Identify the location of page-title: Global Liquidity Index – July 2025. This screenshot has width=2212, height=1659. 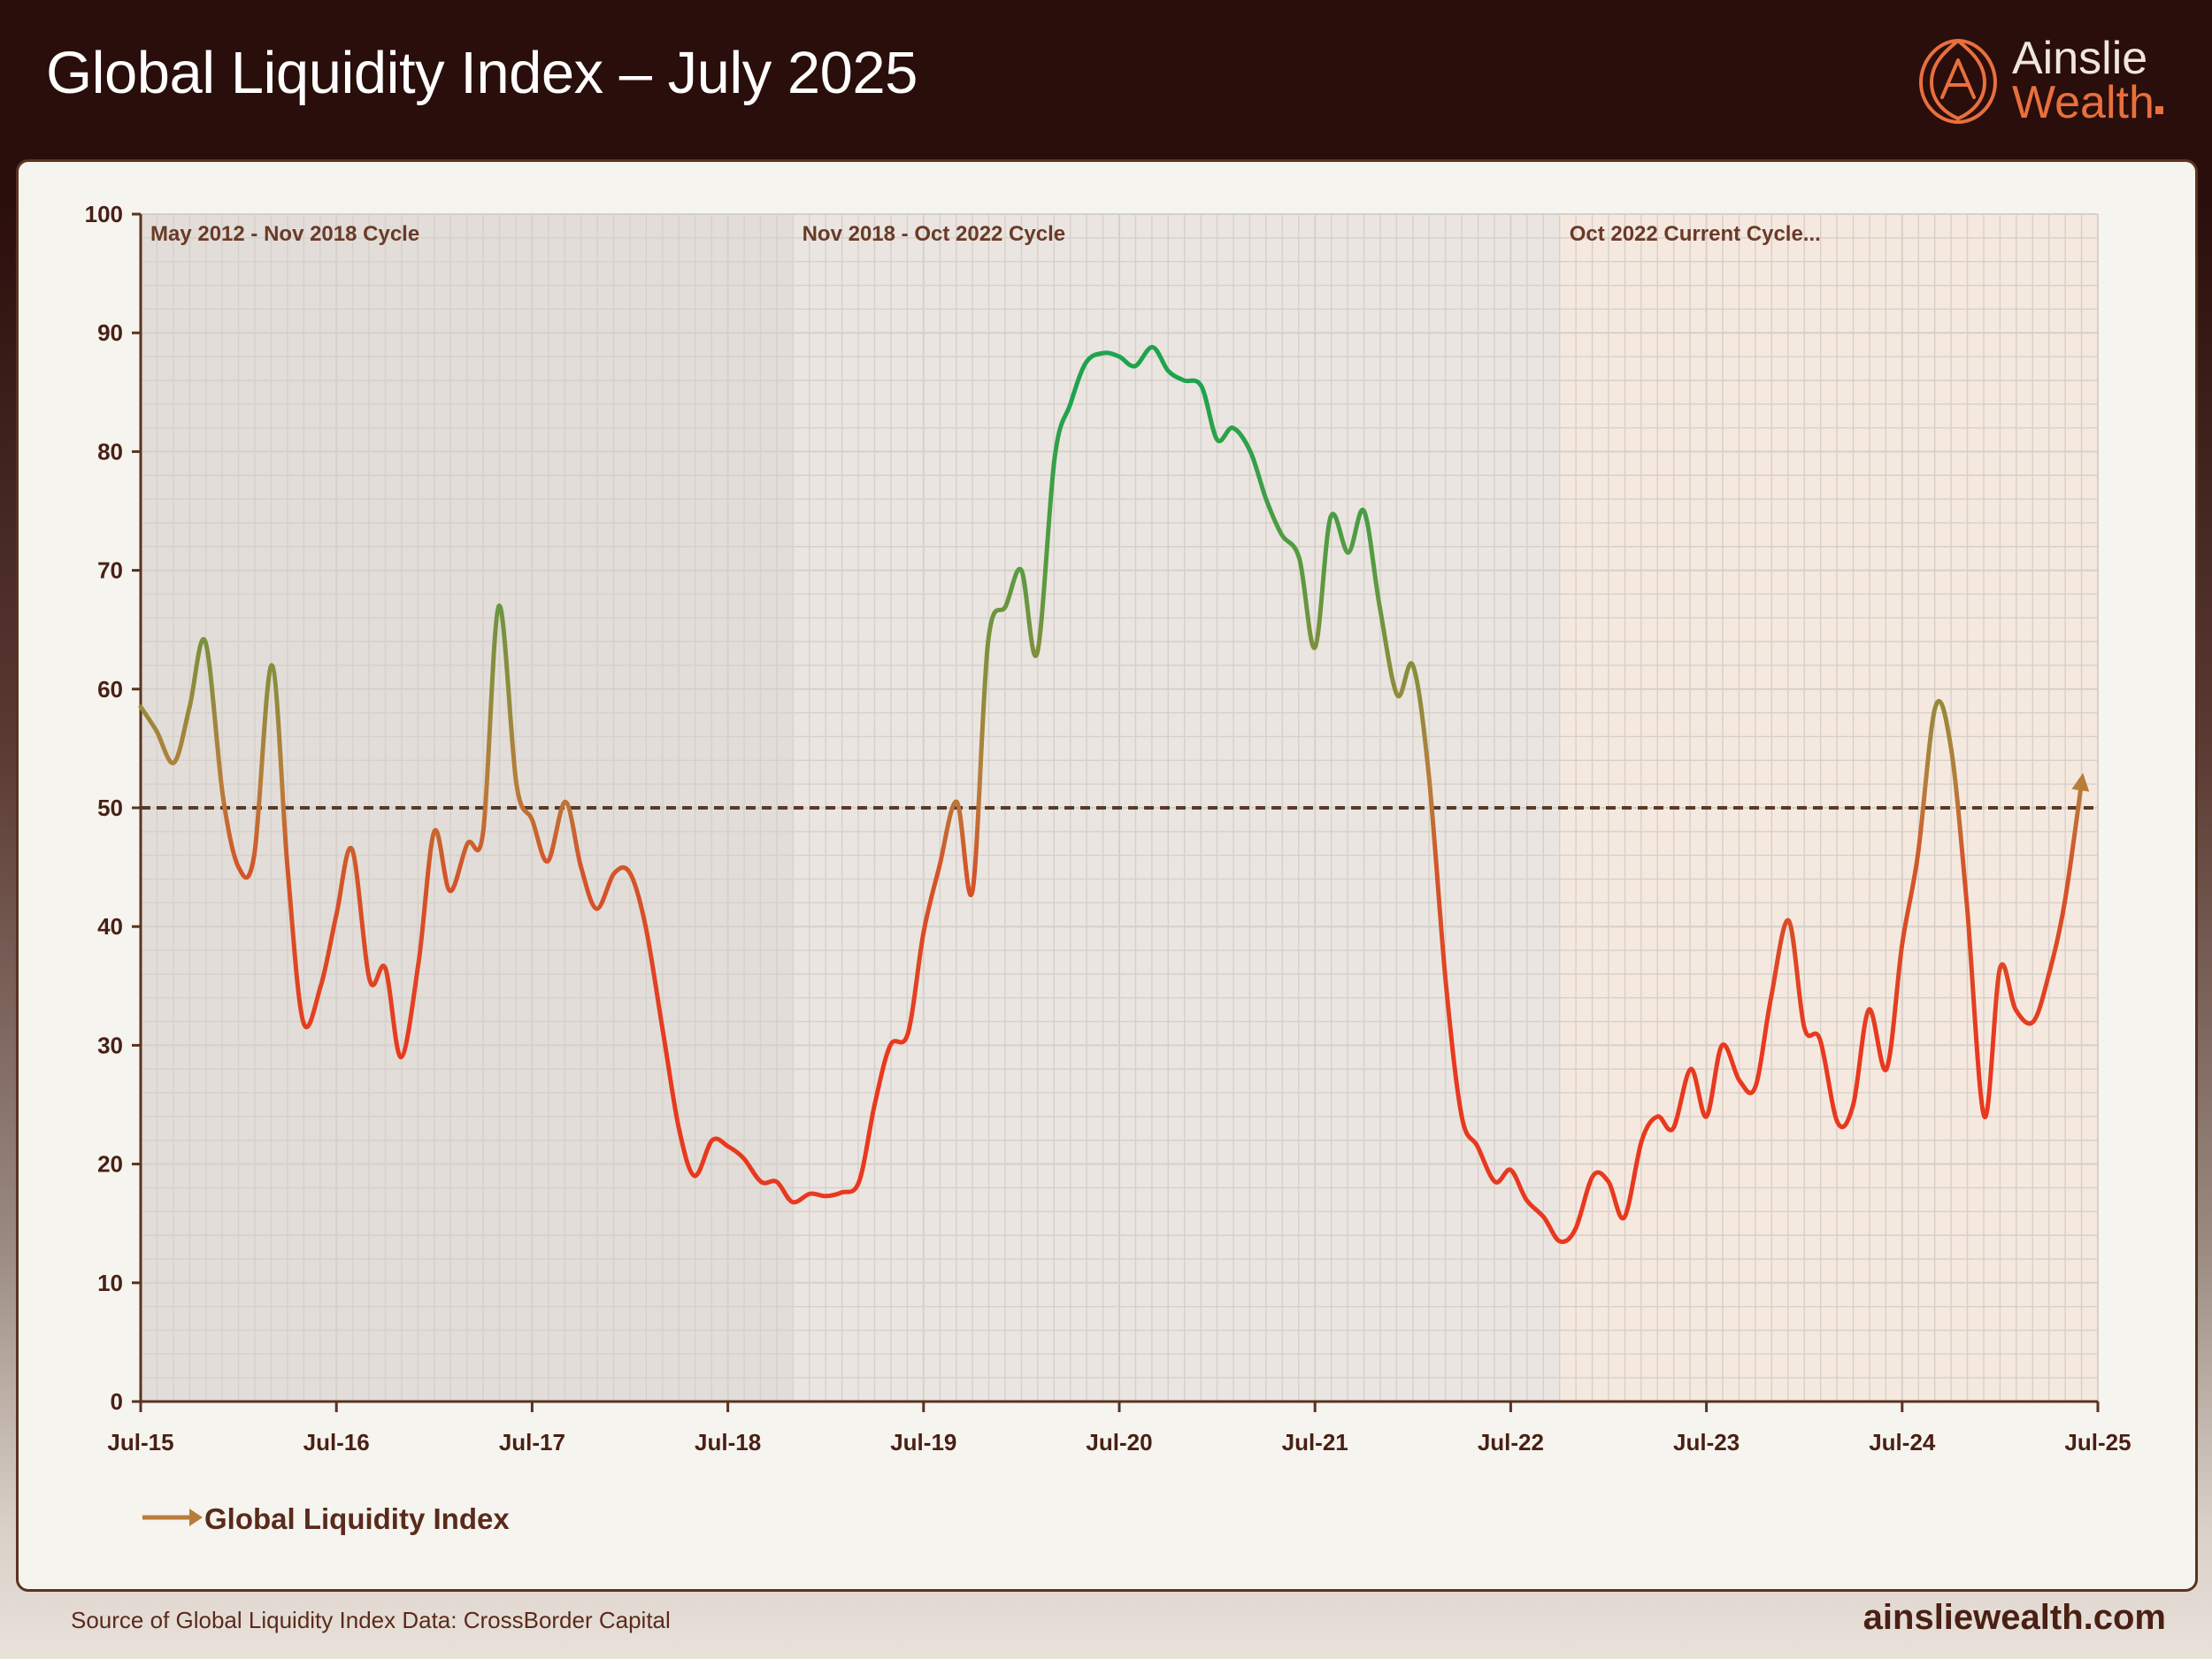
(482, 73).